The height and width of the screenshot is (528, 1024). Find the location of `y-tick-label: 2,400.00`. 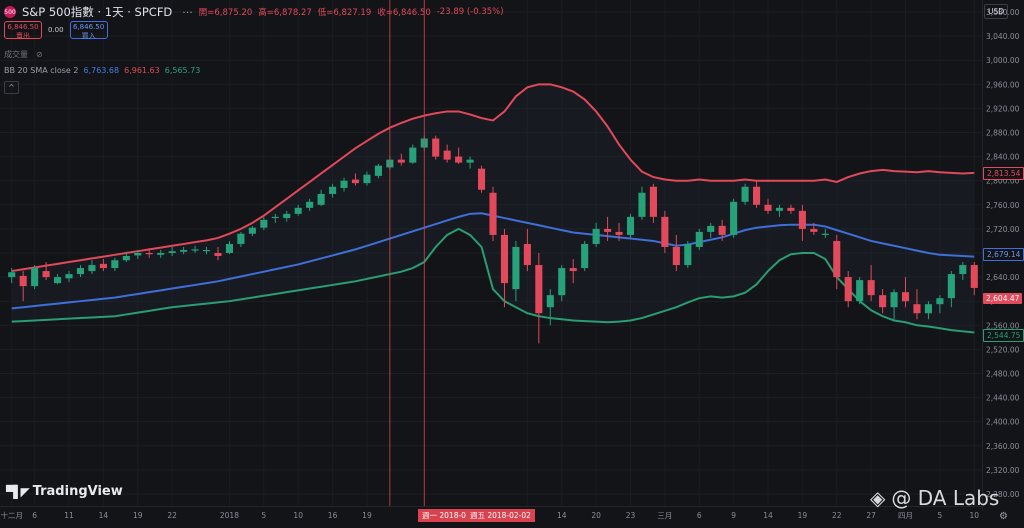

y-tick-label: 2,400.00 is located at coordinates (1003, 422).